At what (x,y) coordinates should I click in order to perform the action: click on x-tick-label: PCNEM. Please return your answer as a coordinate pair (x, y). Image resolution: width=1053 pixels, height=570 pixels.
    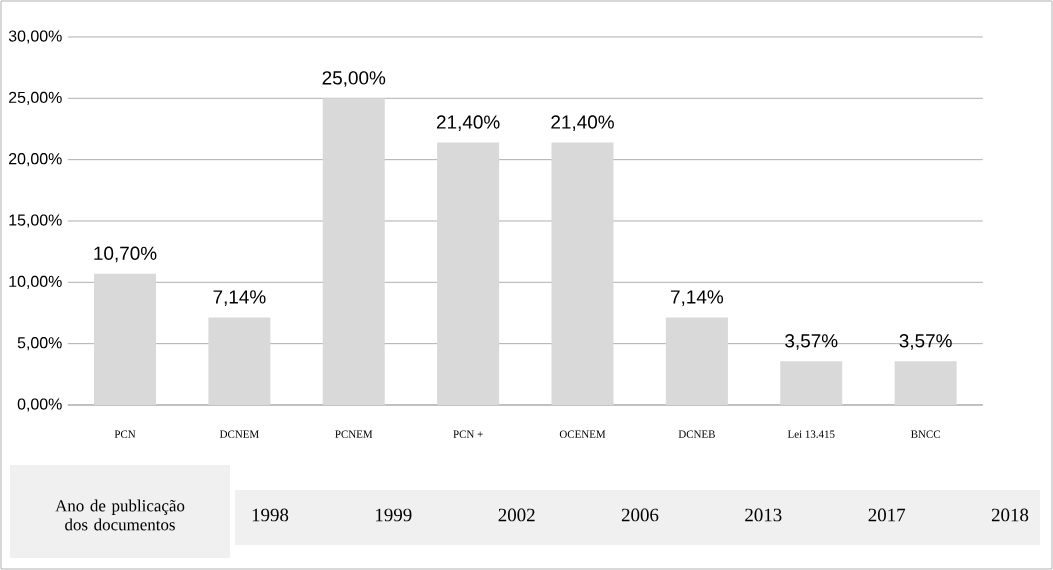
    Looking at the image, I should click on (354, 434).